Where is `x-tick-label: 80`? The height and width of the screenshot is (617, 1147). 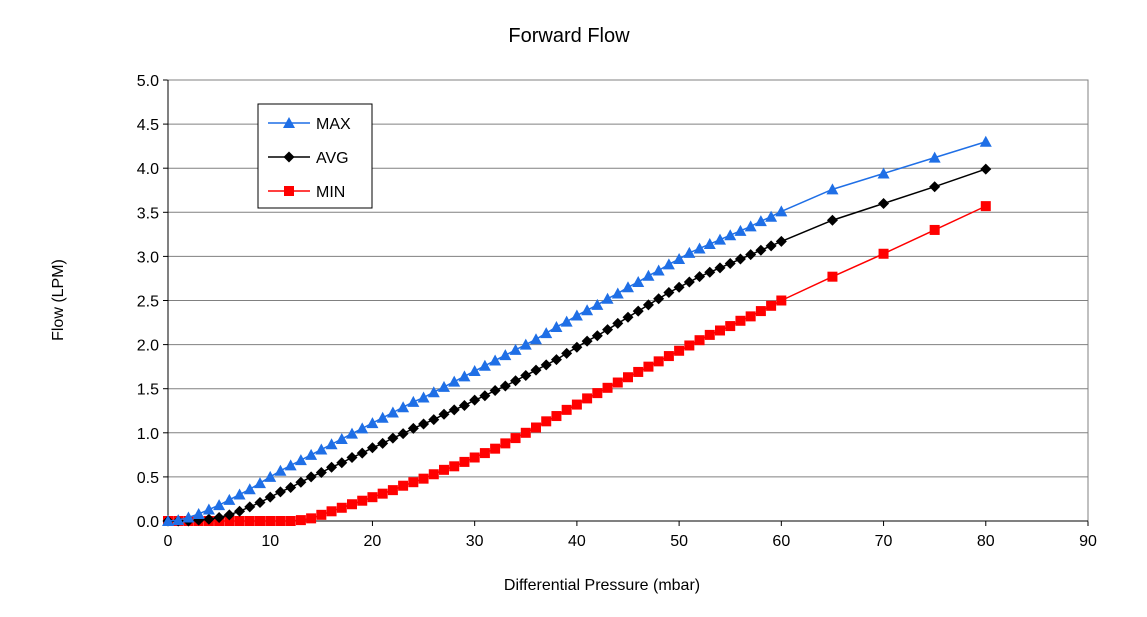
x-tick-label: 80 is located at coordinates (986, 541).